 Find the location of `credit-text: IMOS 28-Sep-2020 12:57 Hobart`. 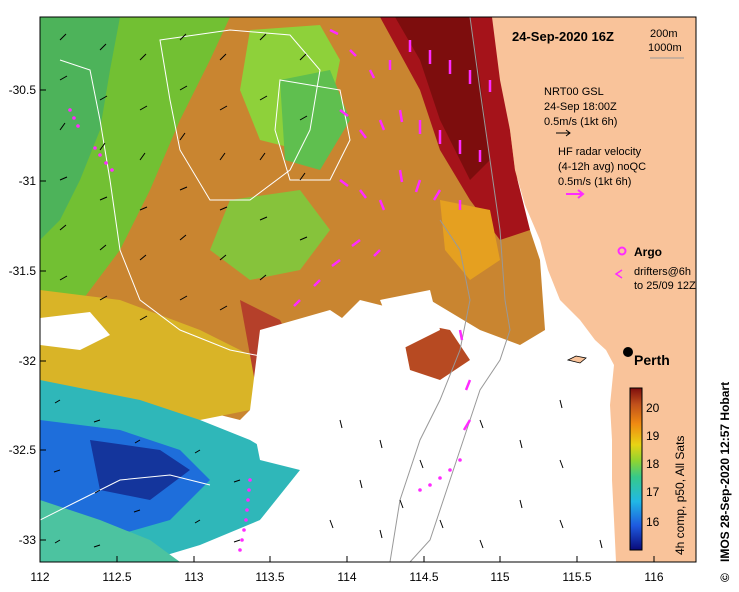

credit-text: IMOS 28-Sep-2020 12:57 Hobart is located at coordinates (725, 472).